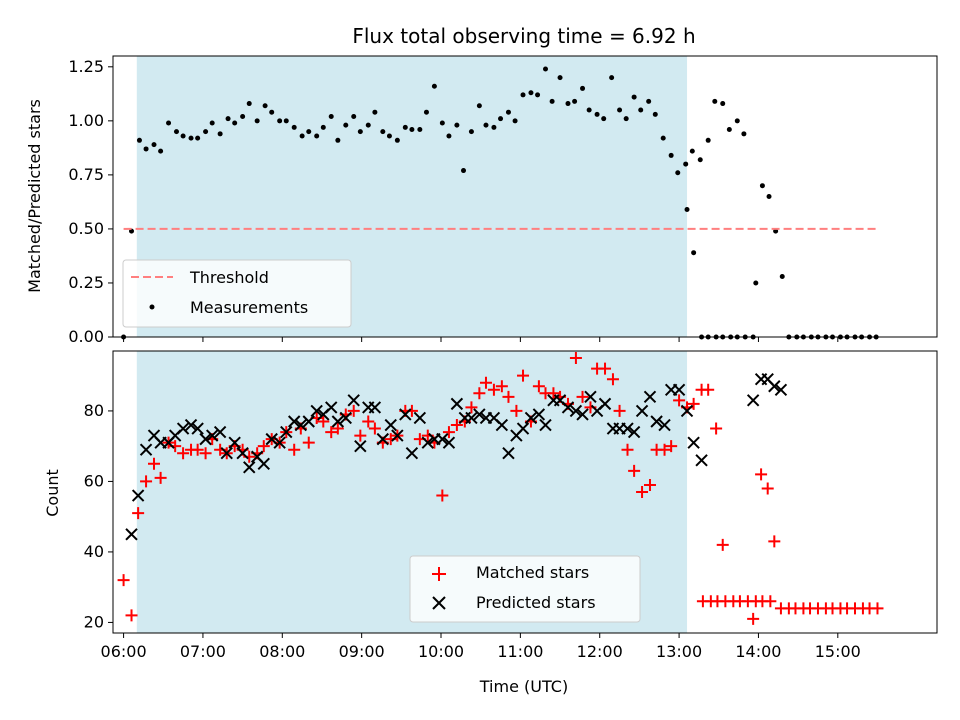 The image size is (960, 720). What do you see at coordinates (94, 621) in the screenshot?
I see `bottom-ytick-label: 20` at bounding box center [94, 621].